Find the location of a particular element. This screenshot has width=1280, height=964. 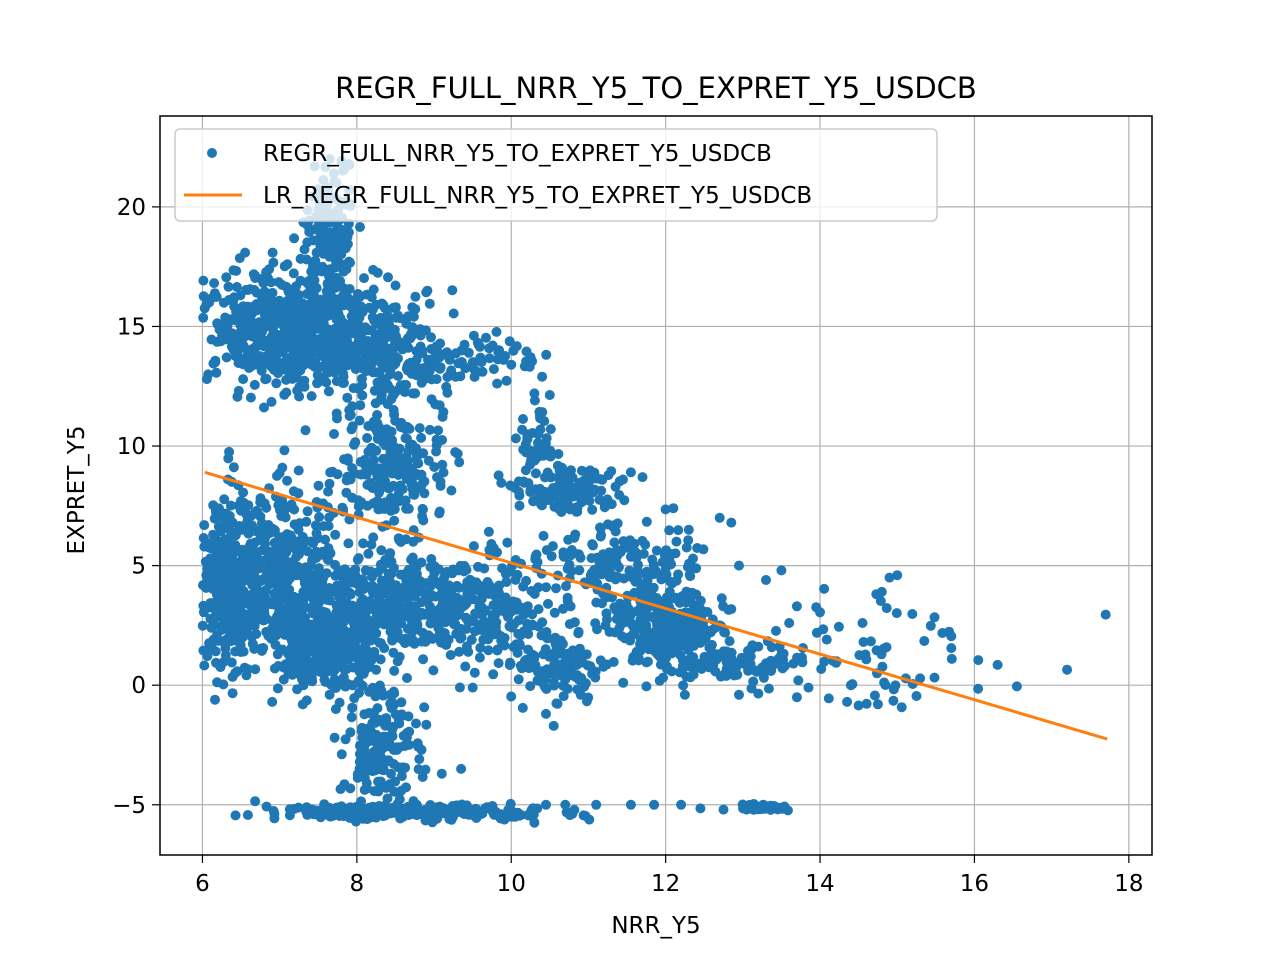

x-tick-label: 12 is located at coordinates (665, 884).